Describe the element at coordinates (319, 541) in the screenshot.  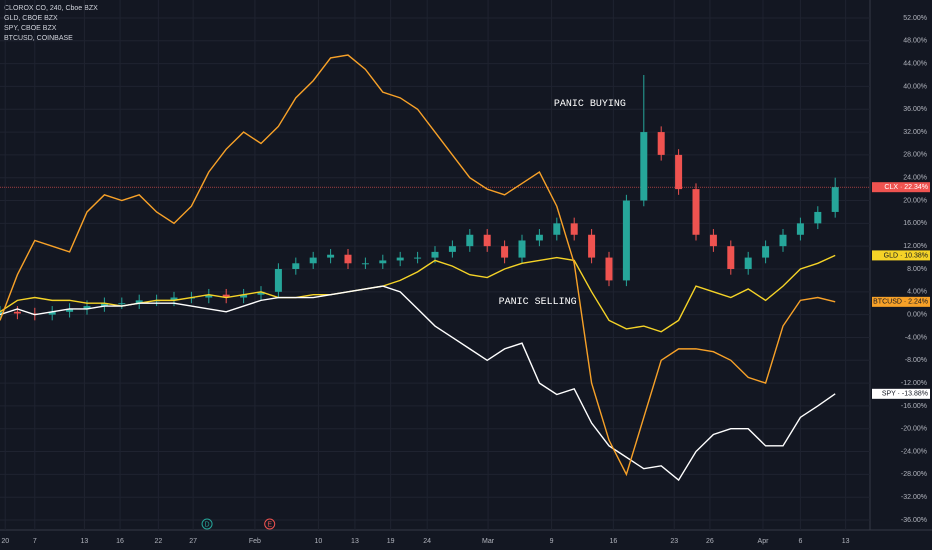
I see `x-tick-label: 10` at that location.